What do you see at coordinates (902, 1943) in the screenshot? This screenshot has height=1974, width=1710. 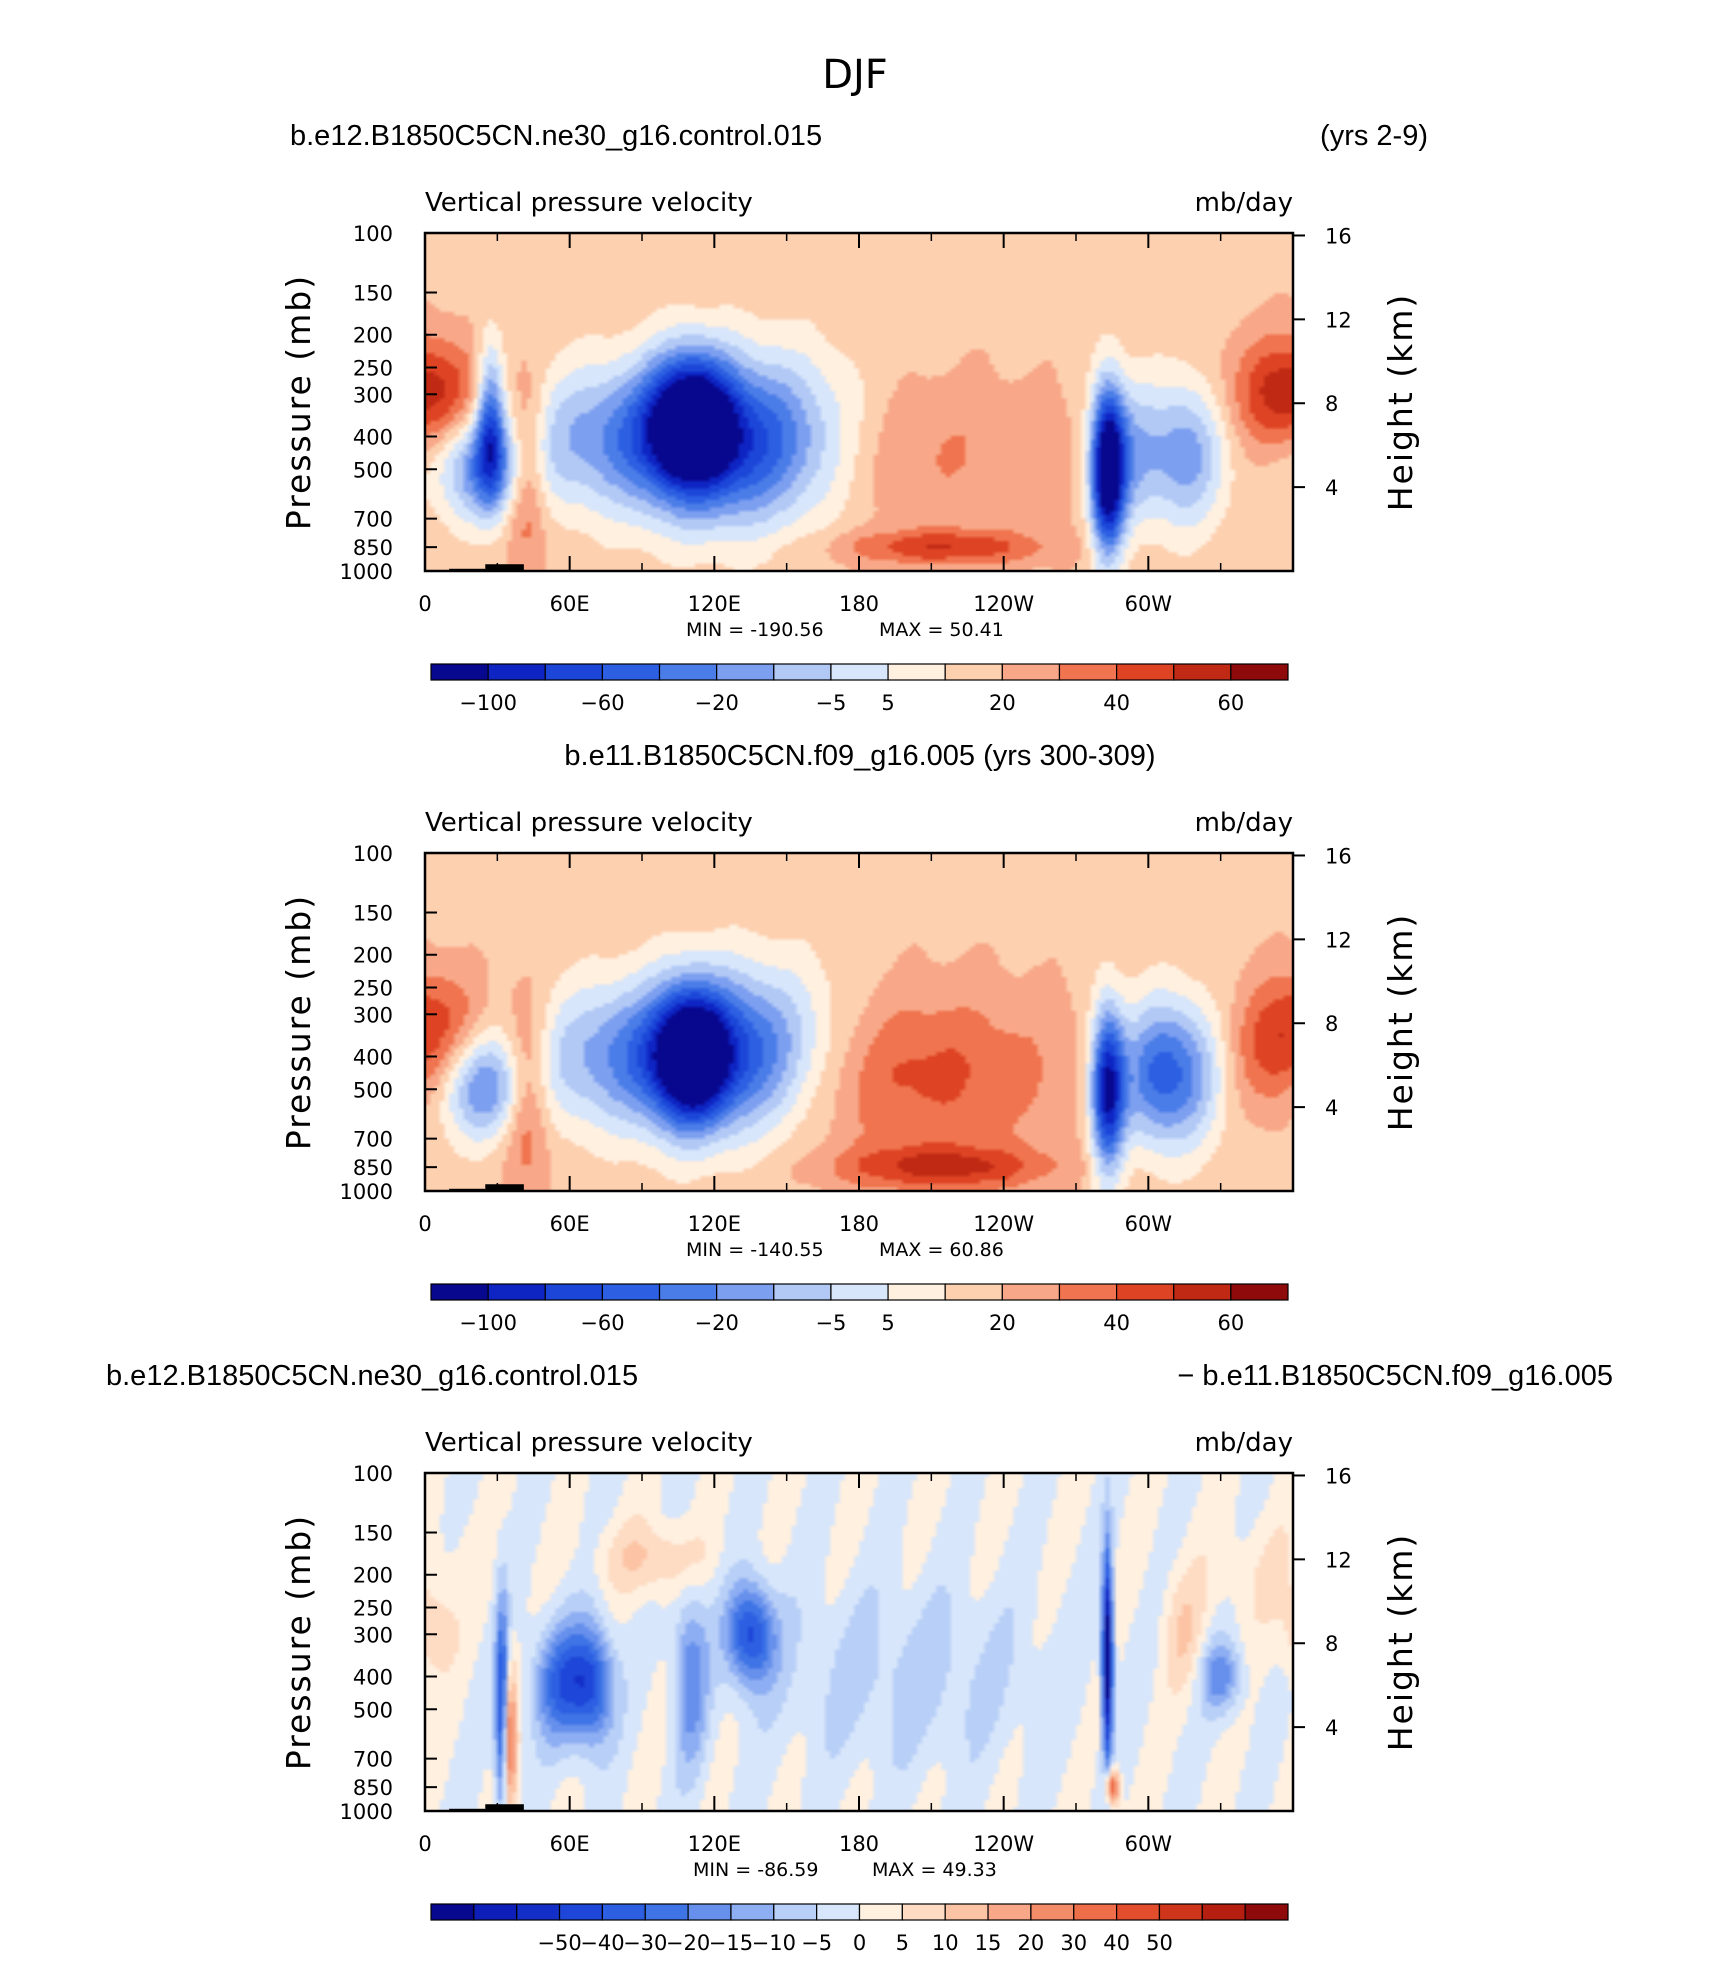 I see `colorbar-label: 5` at bounding box center [902, 1943].